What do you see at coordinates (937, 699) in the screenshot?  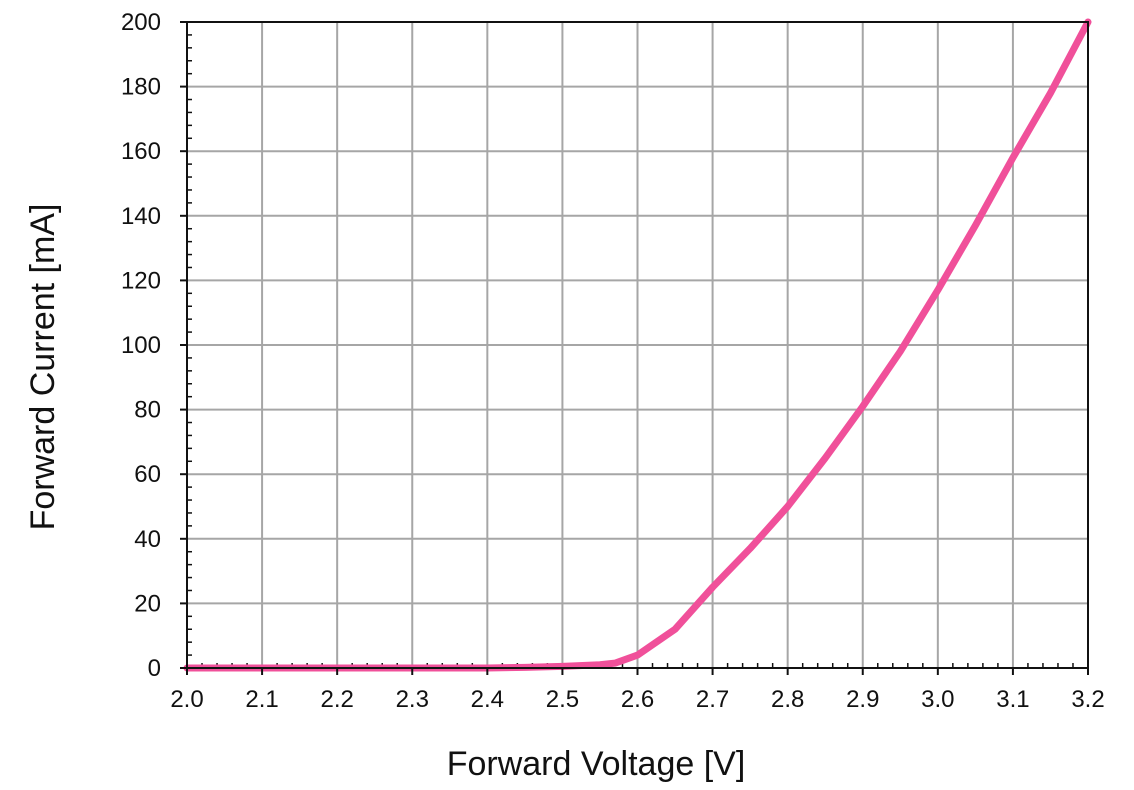 I see `x-tick-label: 3.0` at bounding box center [937, 699].